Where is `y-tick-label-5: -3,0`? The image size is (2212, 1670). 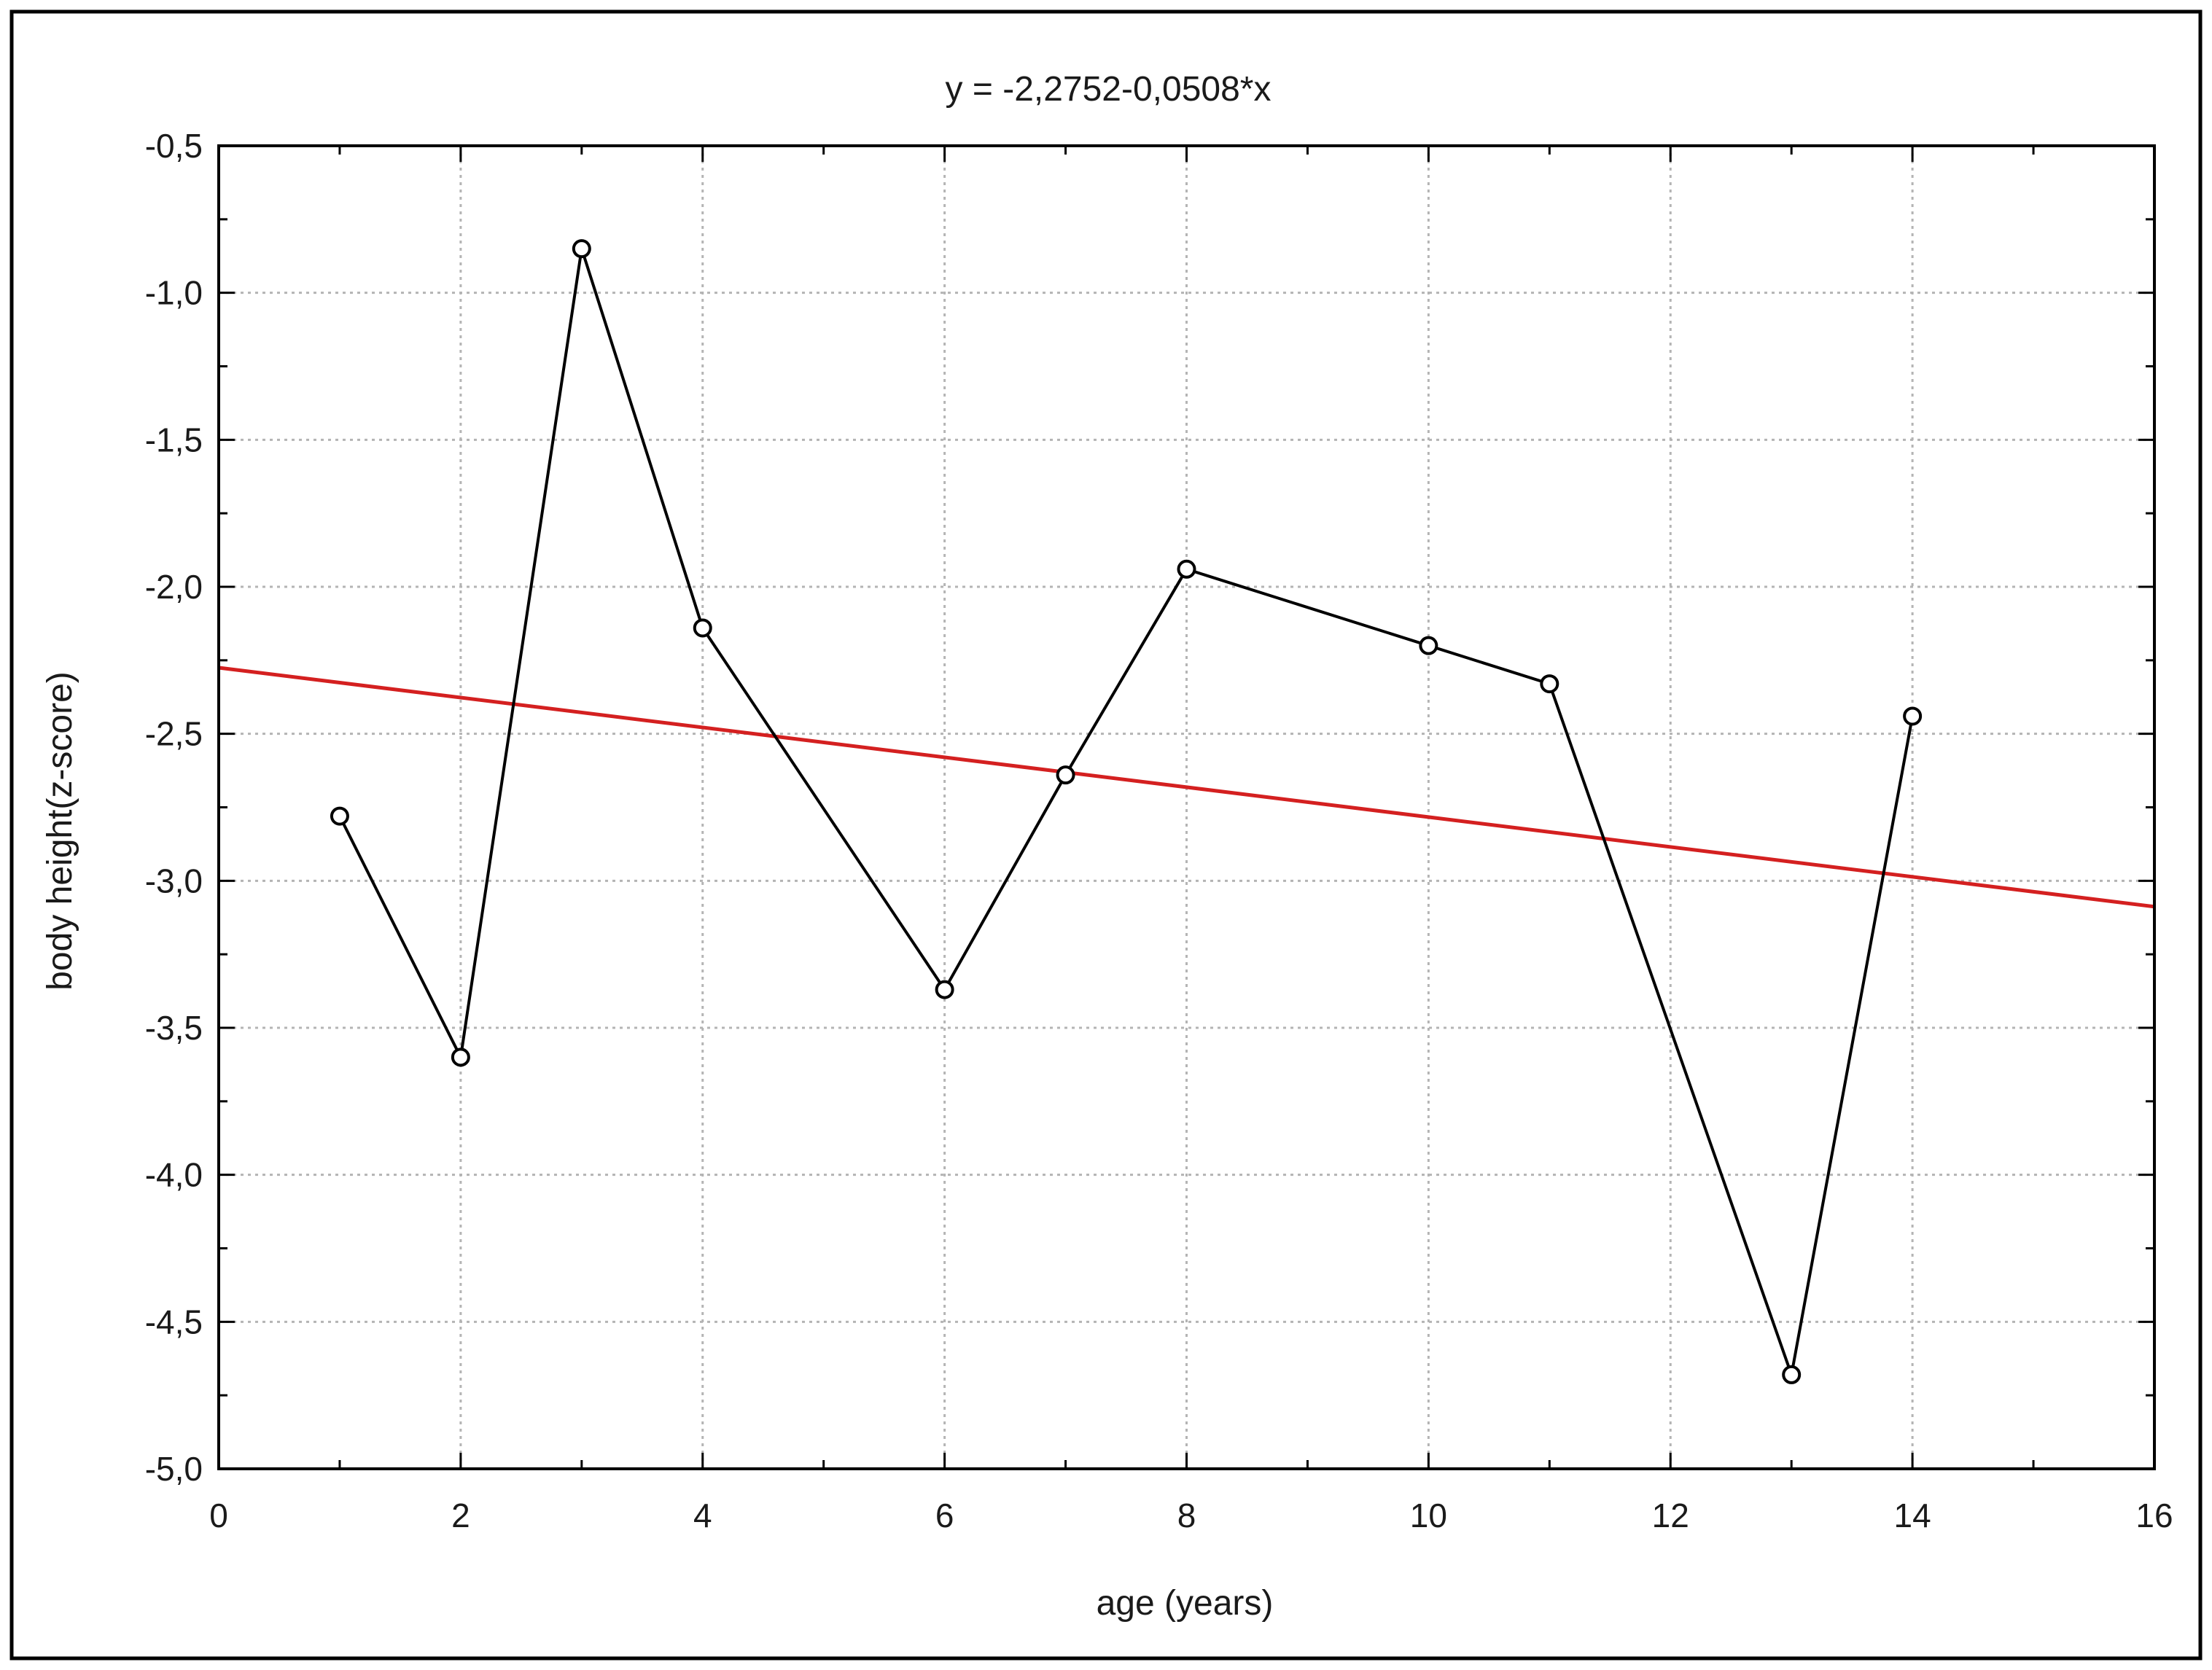 y-tick-label-5: -3,0 is located at coordinates (174, 881).